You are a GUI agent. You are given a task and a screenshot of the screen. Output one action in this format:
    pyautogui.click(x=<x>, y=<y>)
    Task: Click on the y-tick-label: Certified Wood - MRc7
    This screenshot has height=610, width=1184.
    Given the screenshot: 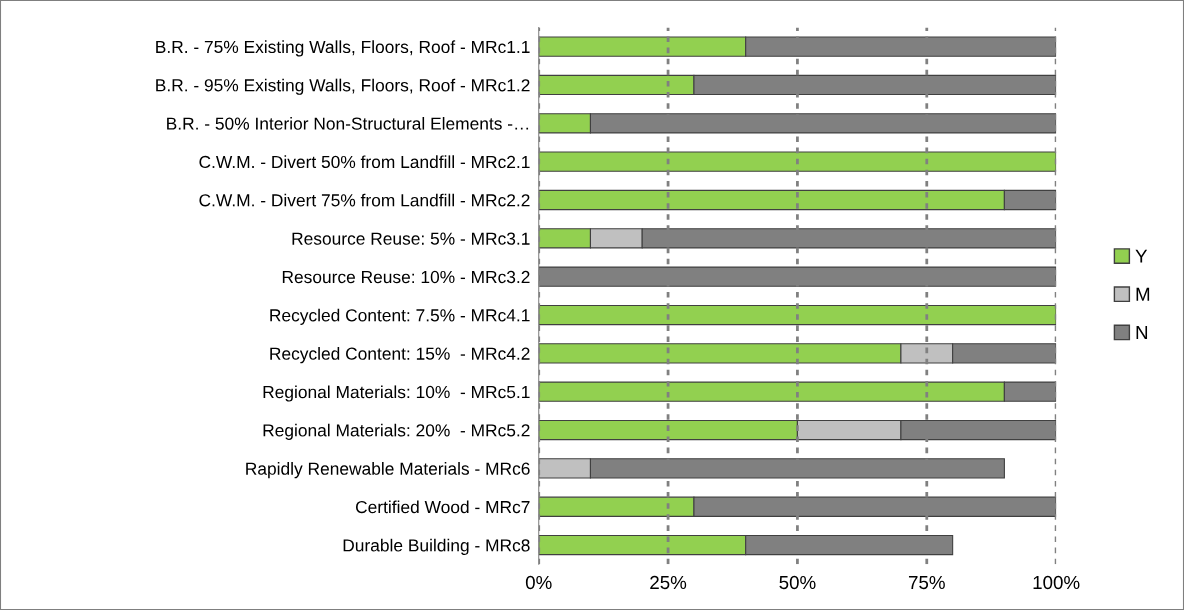 What is the action you would take?
    pyautogui.click(x=442, y=507)
    